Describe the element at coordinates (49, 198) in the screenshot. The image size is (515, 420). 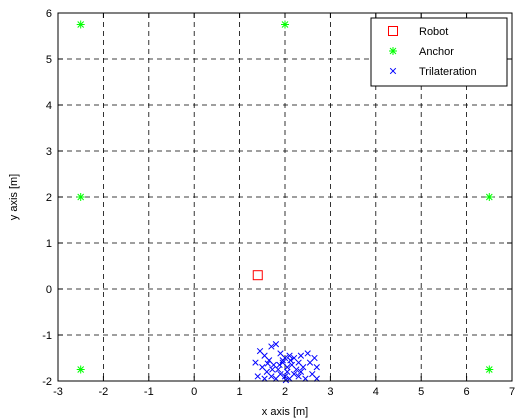
I see `y-tick-label: 2` at that location.